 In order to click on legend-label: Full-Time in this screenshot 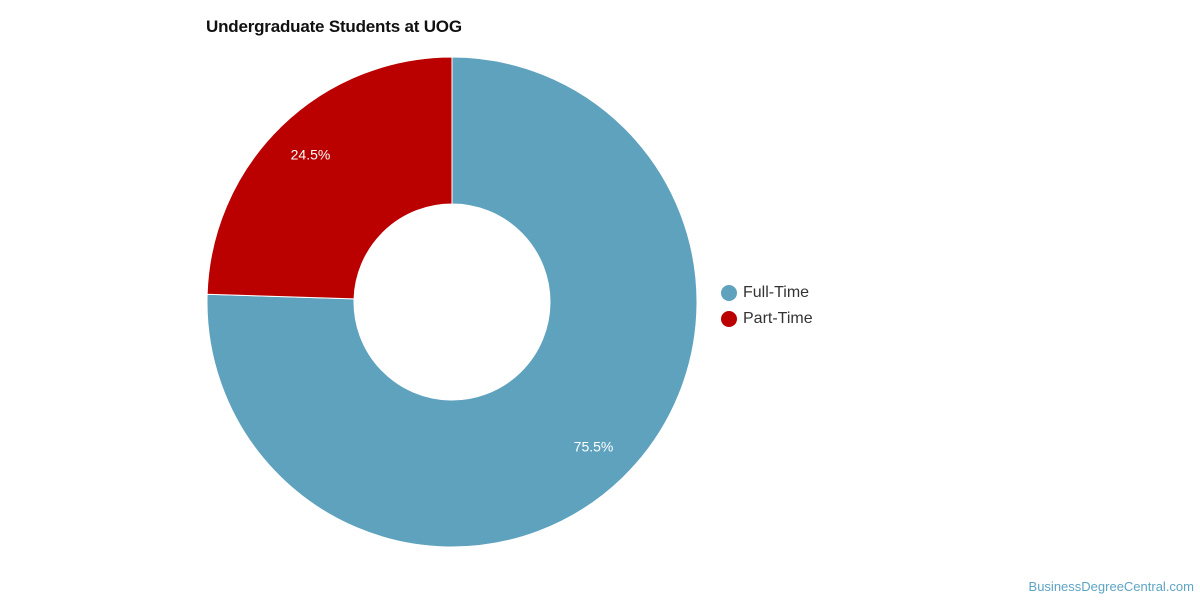, I will do `click(776, 292)`.